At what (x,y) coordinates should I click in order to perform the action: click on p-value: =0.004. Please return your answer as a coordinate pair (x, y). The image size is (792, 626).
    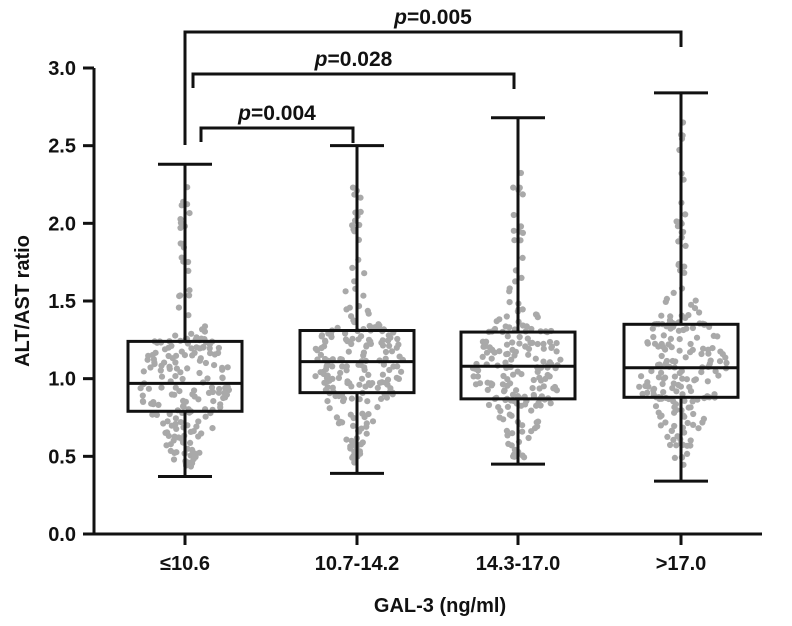
    Looking at the image, I should click on (283, 113).